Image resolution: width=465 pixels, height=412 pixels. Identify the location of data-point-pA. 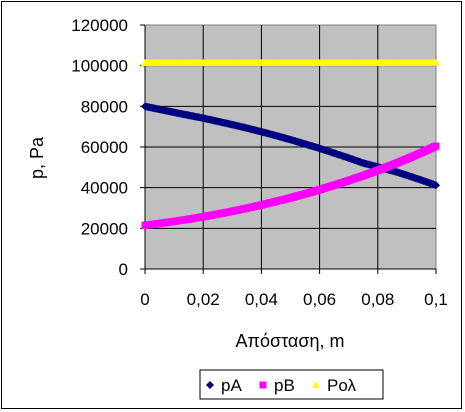
(436, 185).